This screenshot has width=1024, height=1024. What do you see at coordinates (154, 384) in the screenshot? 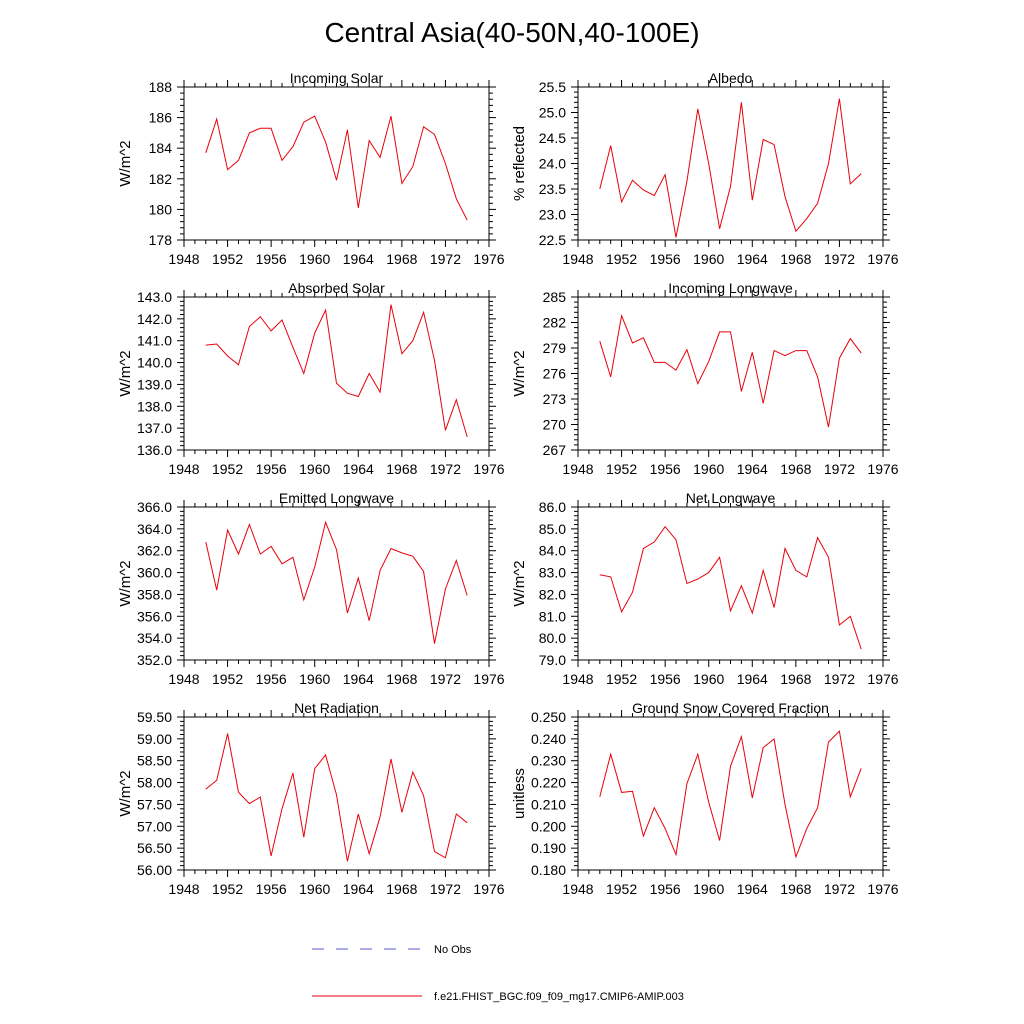
I see `y-tick-label: 139.0` at bounding box center [154, 384].